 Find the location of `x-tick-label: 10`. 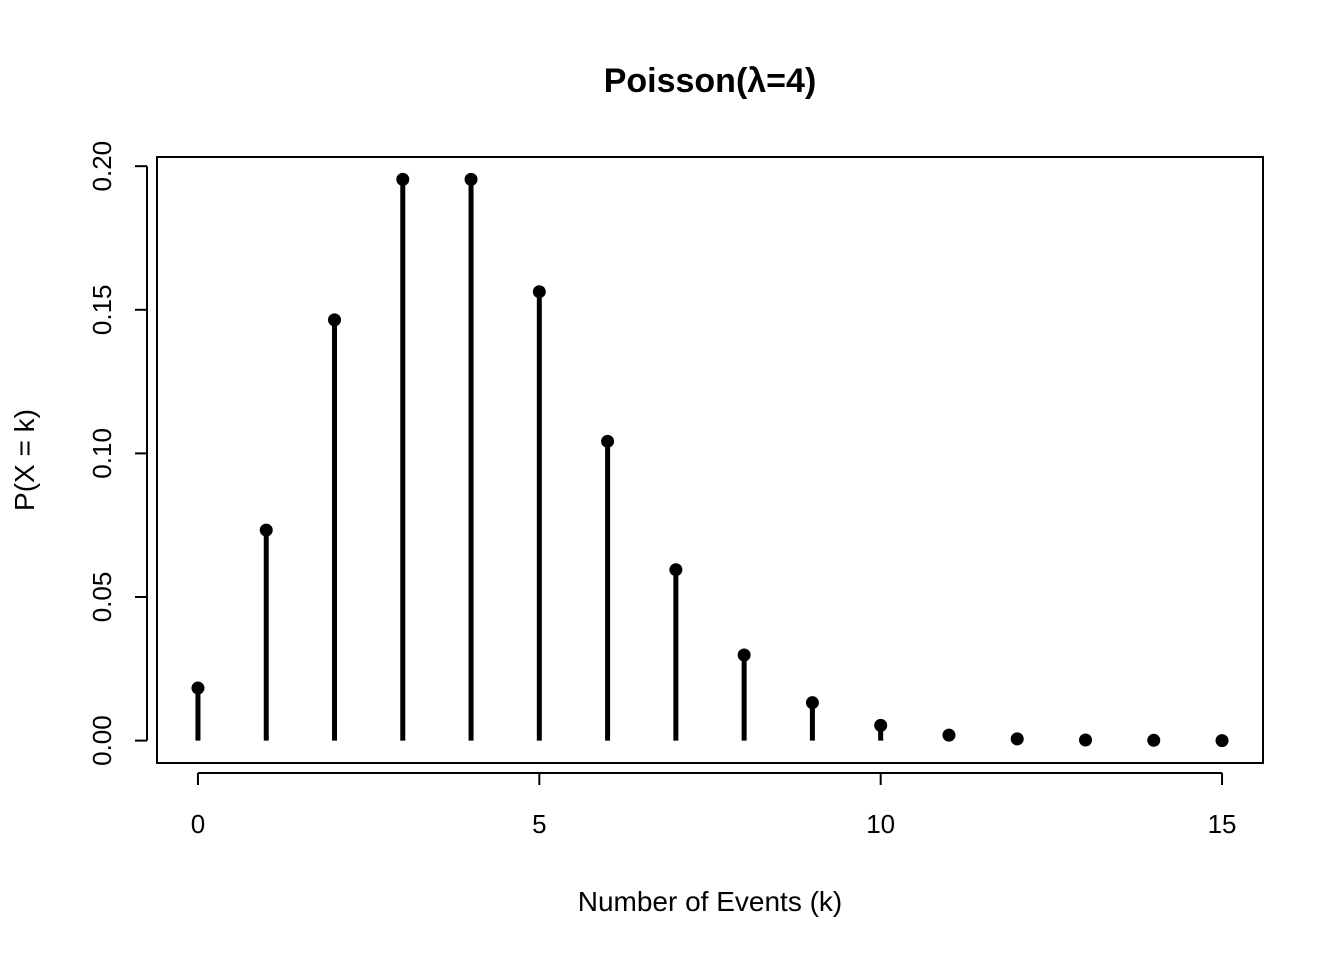

x-tick-label: 10 is located at coordinates (880, 824).